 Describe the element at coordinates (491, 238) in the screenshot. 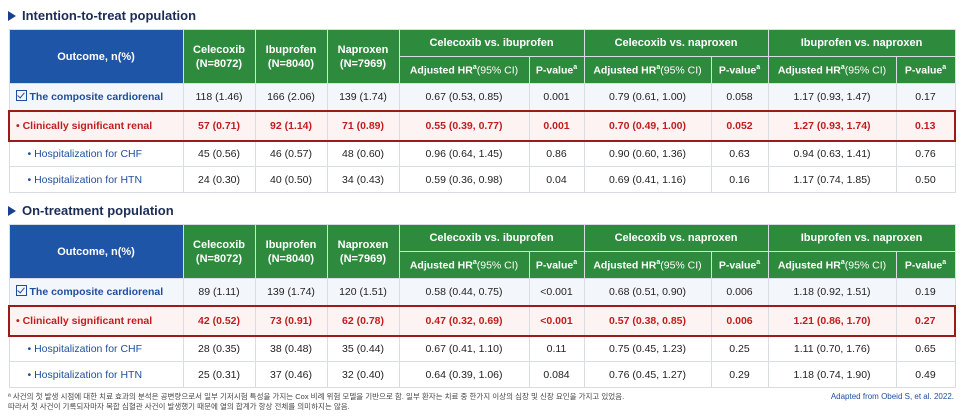

I see `group-header-cel-ibu: Celecoxib vs. ibuprofen` at that location.